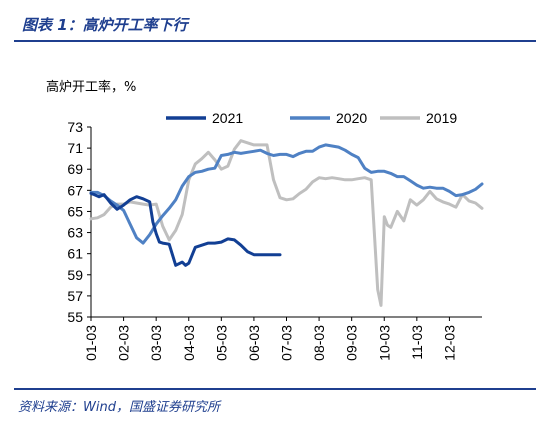  I want to click on x-tick-label: 06-03, so click(254, 343).